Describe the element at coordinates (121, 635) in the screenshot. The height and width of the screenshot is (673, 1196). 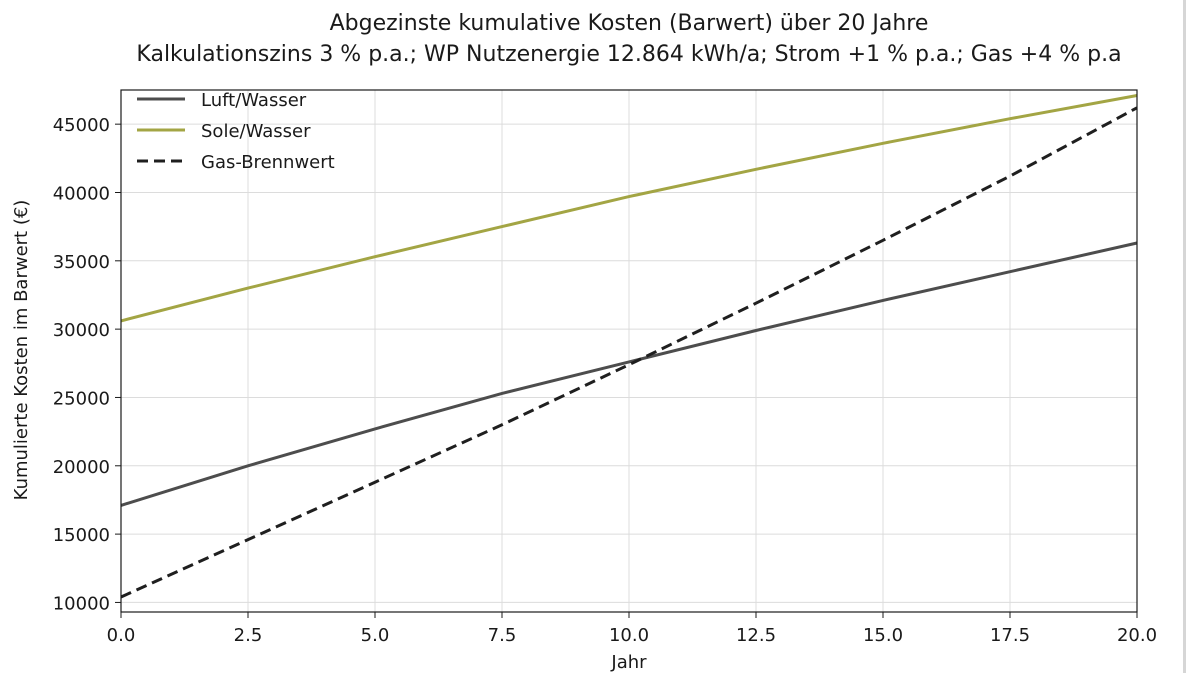
I see `x-tick-label: 0.0` at that location.